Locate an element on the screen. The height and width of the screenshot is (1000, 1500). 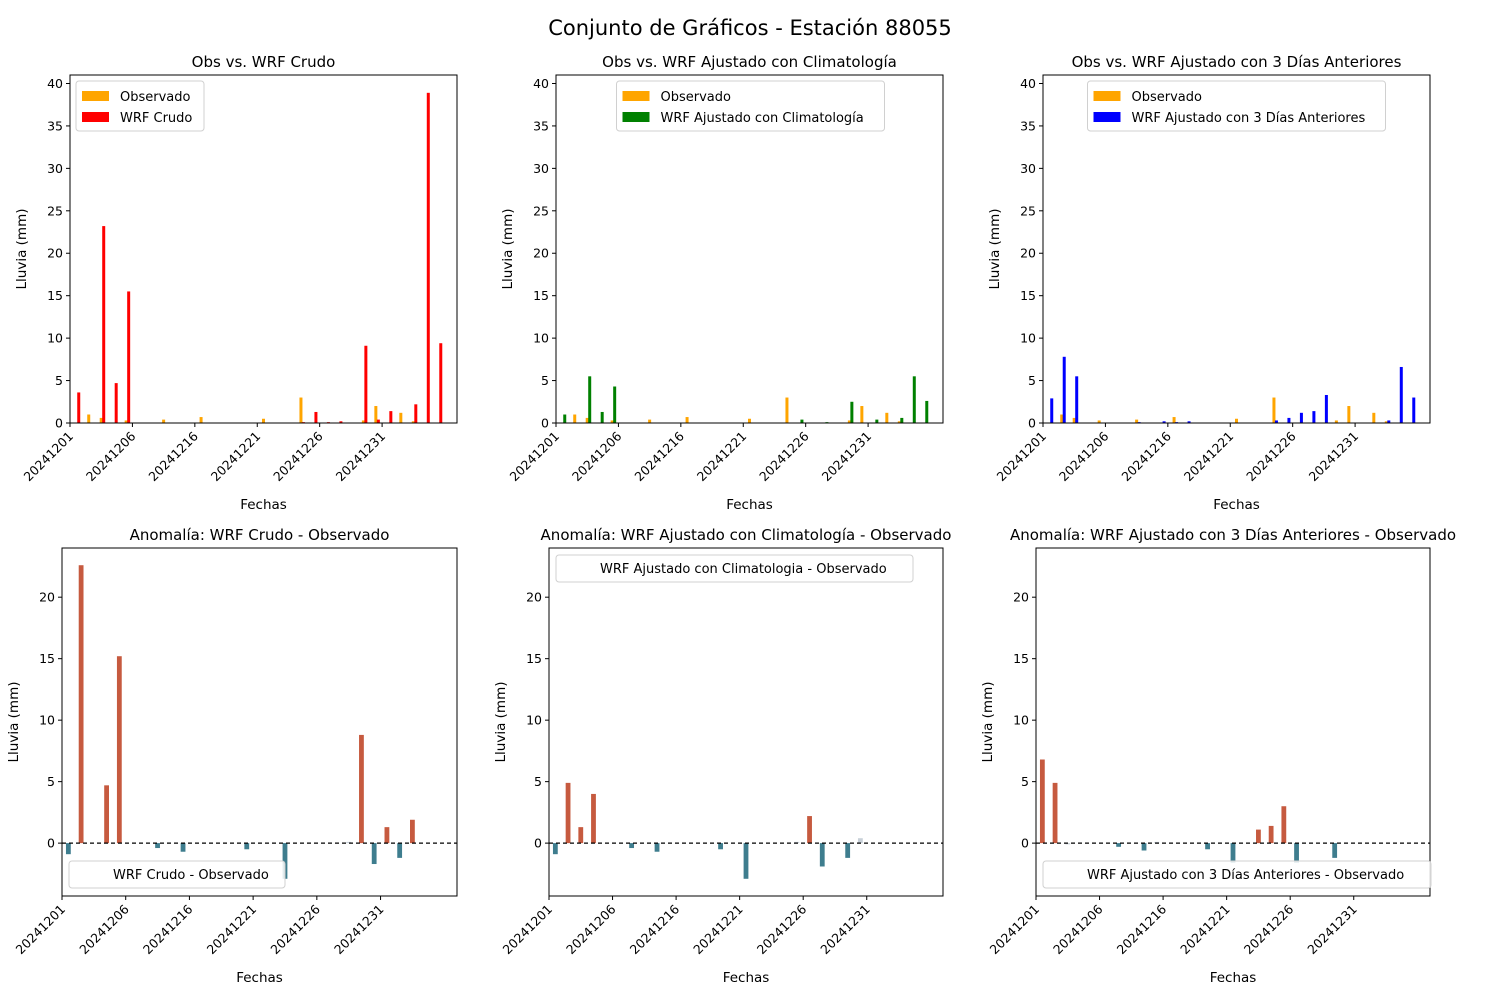
legend-box is located at coordinates (1237, 874).